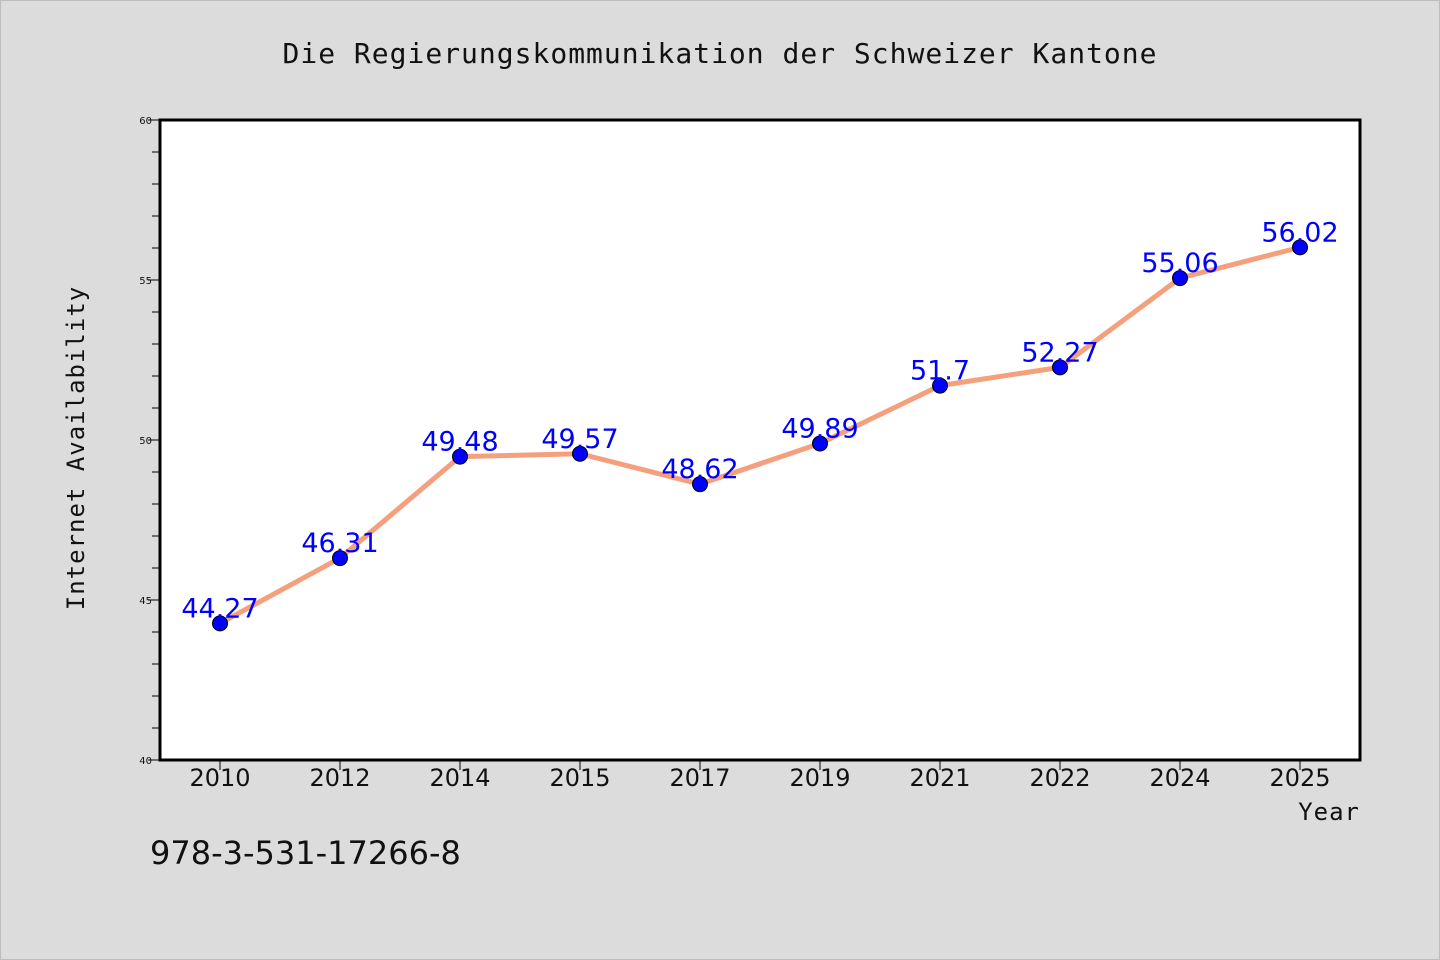  What do you see at coordinates (939, 778) in the screenshot?
I see `x-tick-label: 2021` at bounding box center [939, 778].